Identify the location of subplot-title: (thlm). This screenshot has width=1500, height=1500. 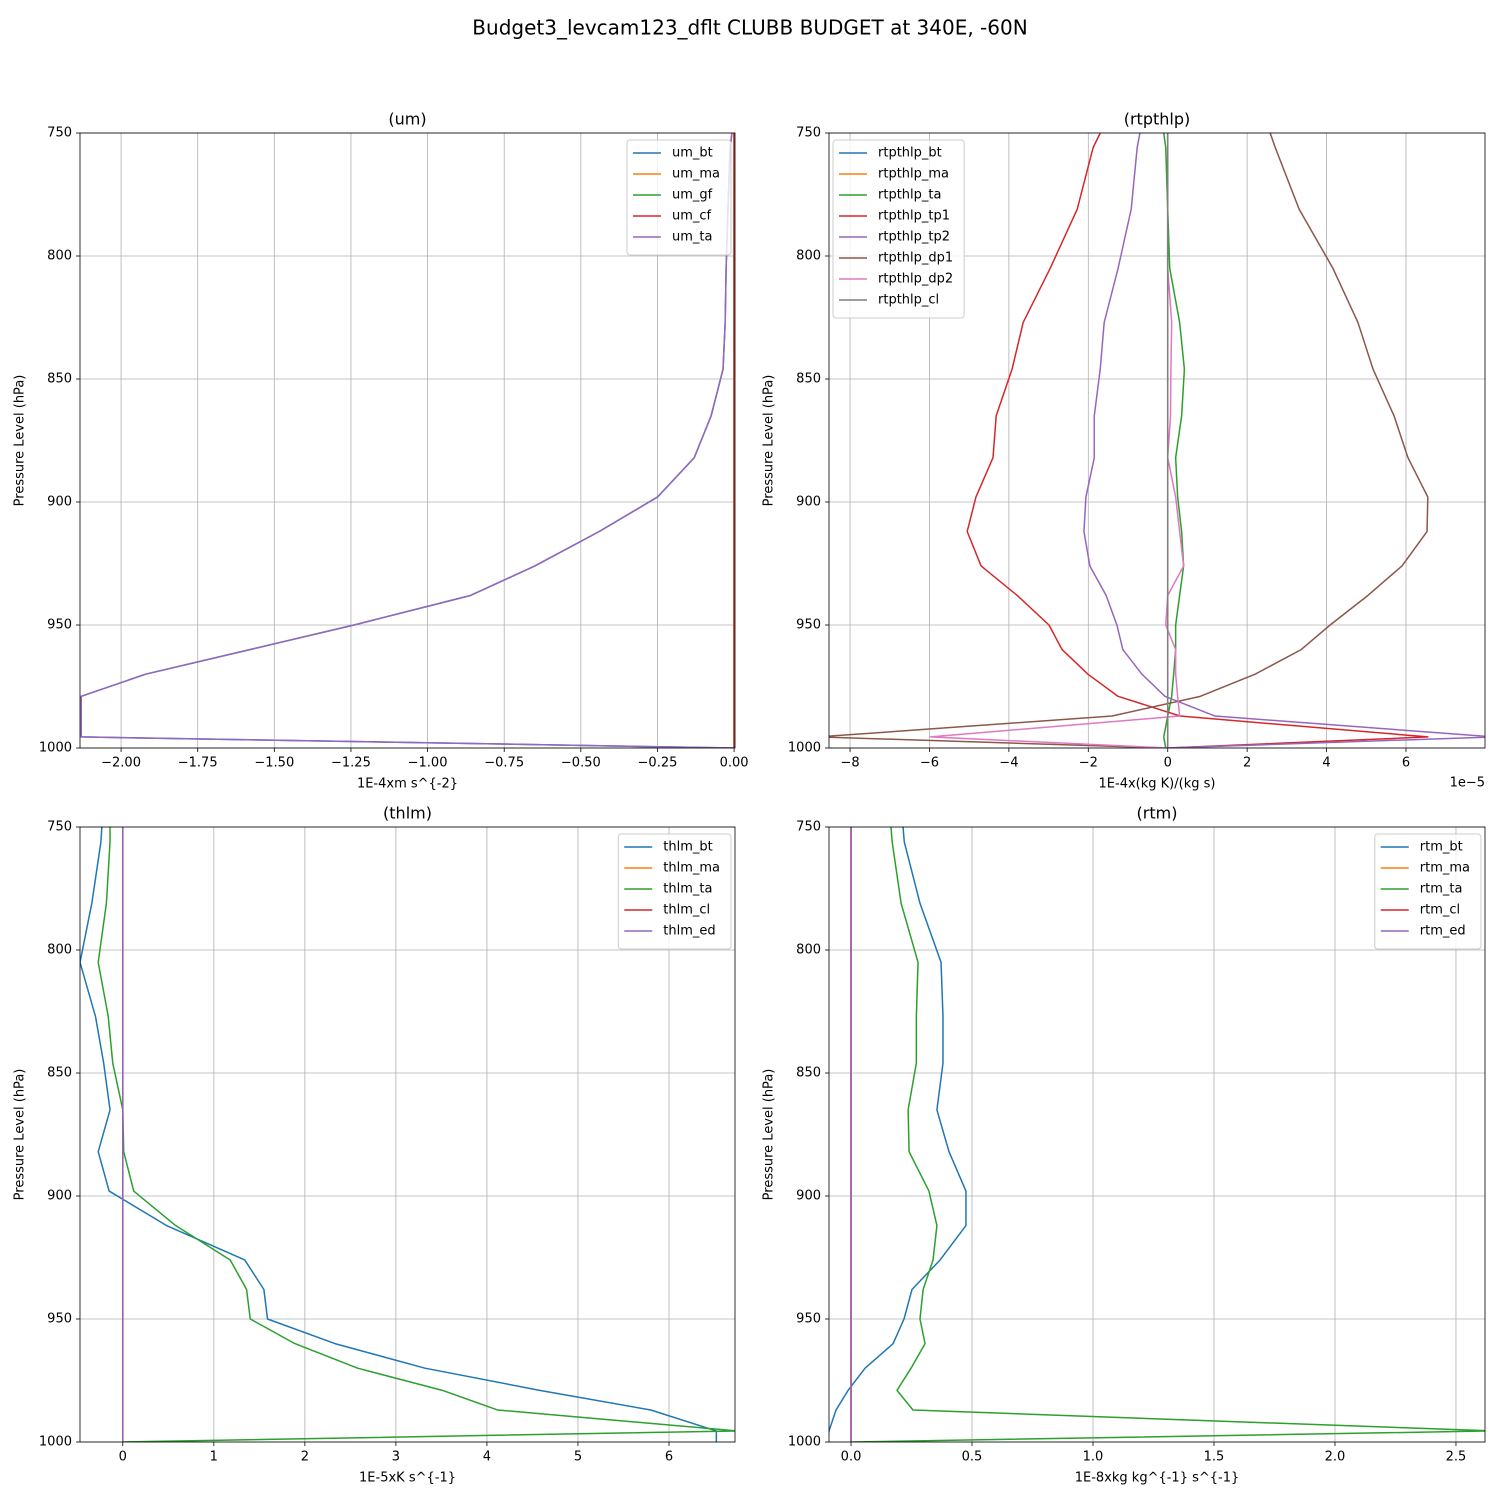
(407, 813).